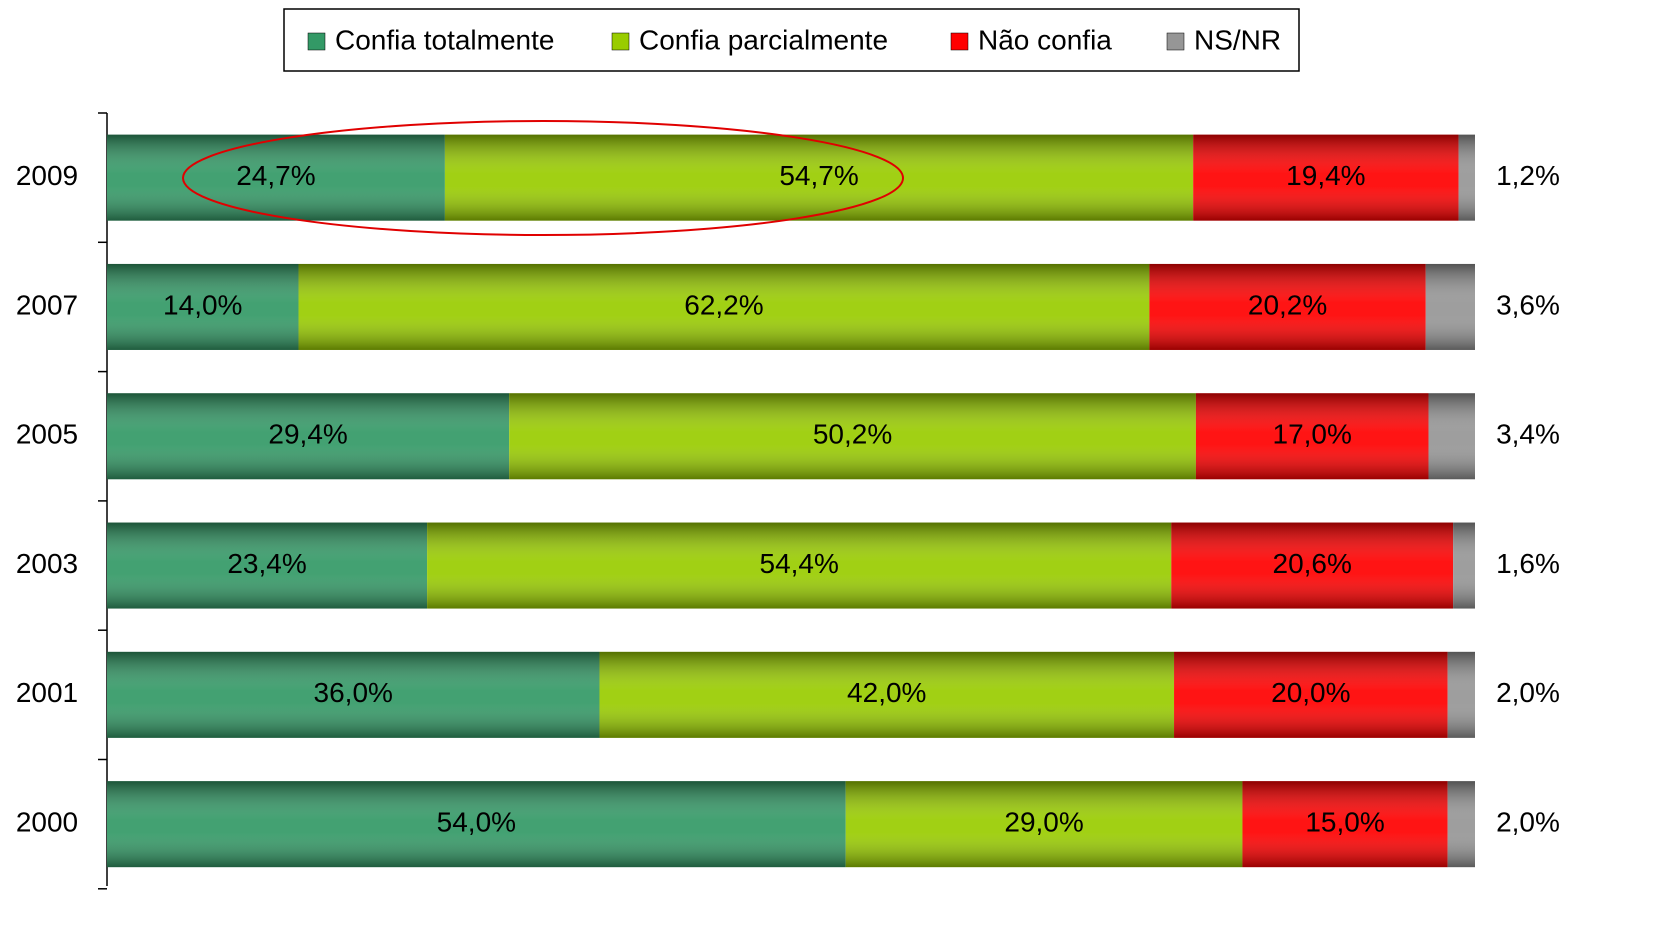 This screenshot has width=1659, height=936. I want to click on value-label: 1,2%, so click(1528, 175).